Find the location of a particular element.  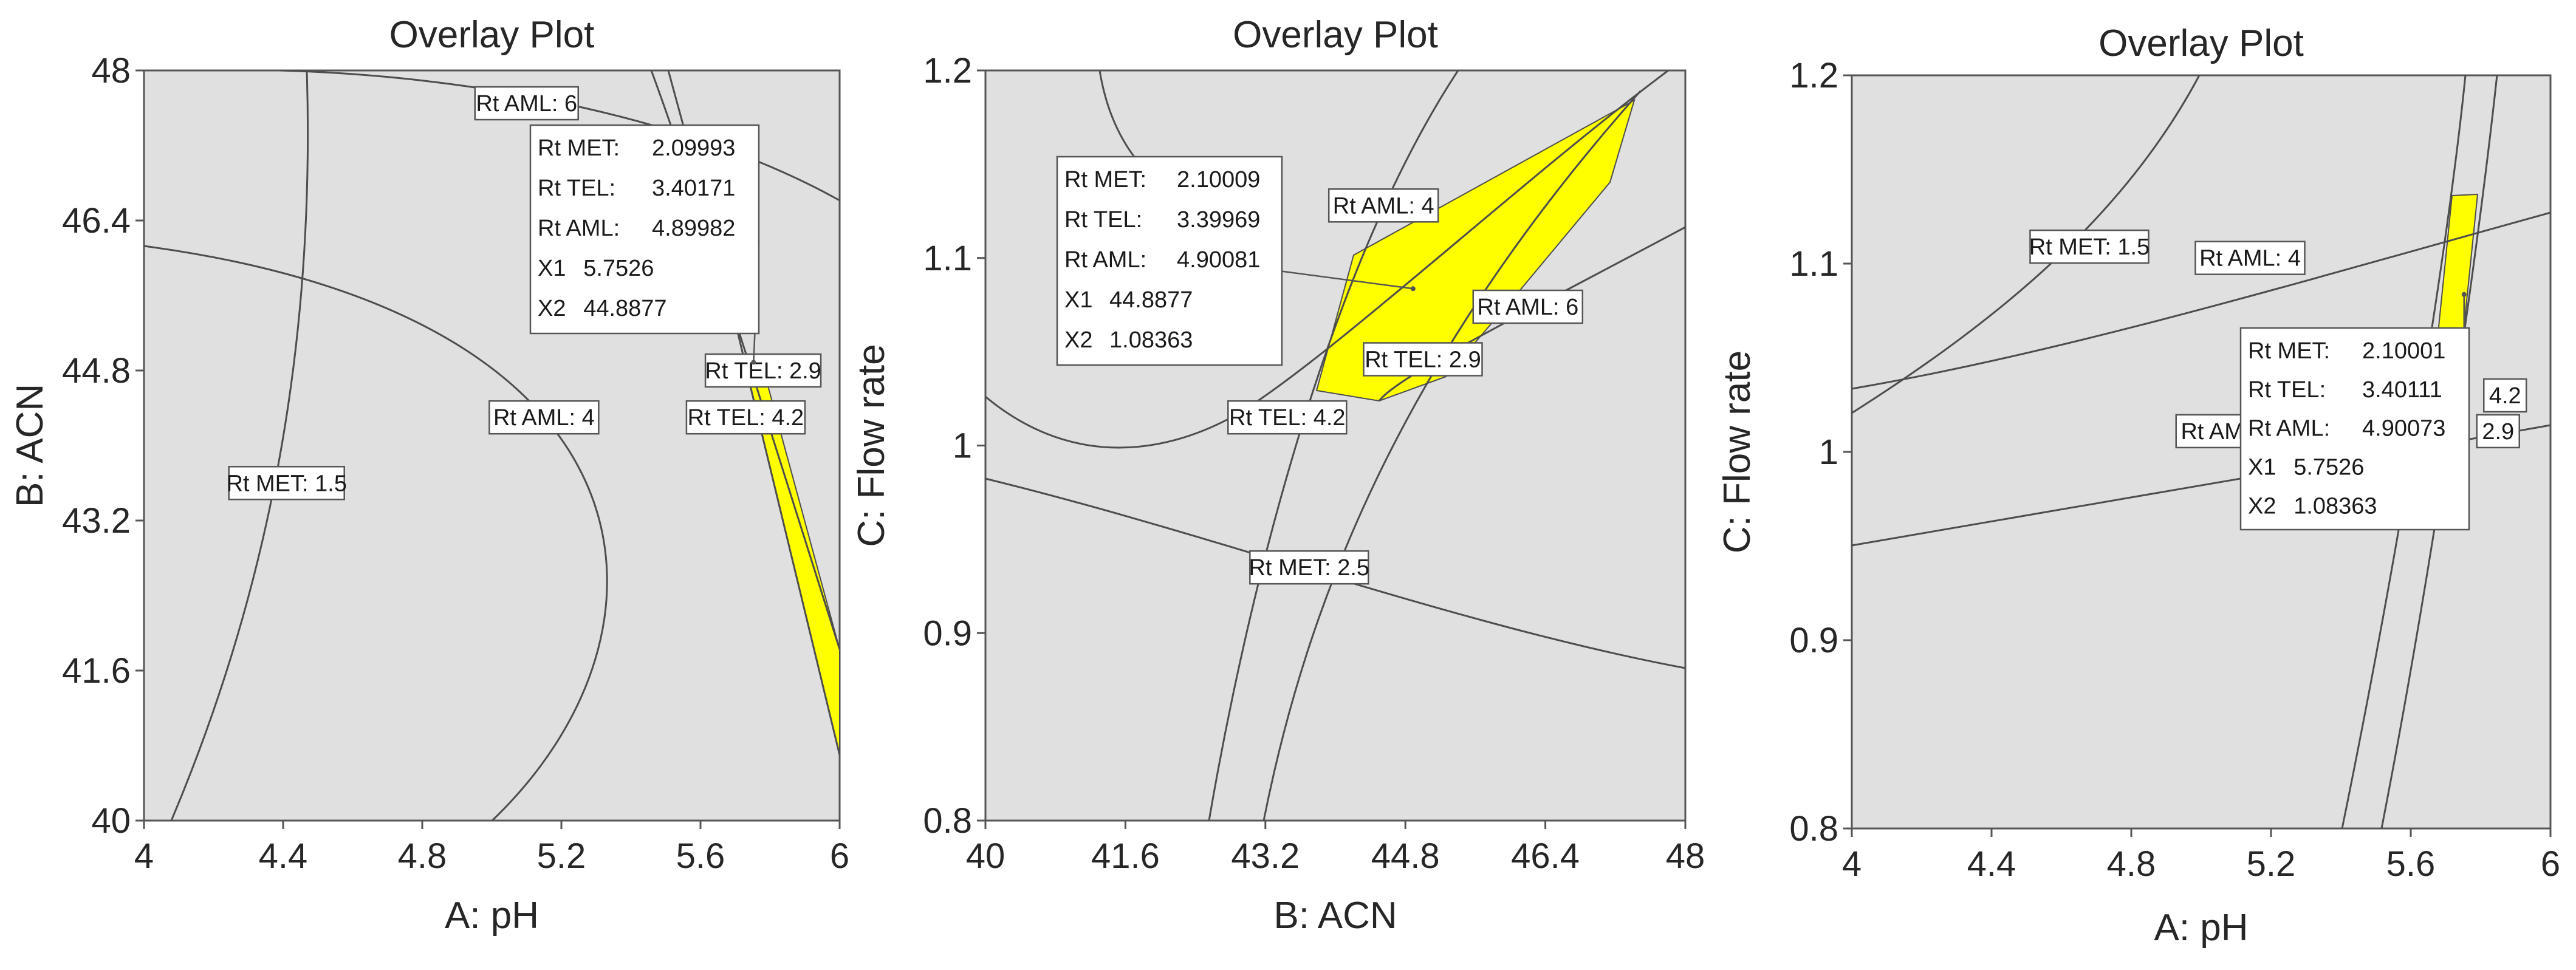

y-tick-label: 40 is located at coordinates (111, 821).